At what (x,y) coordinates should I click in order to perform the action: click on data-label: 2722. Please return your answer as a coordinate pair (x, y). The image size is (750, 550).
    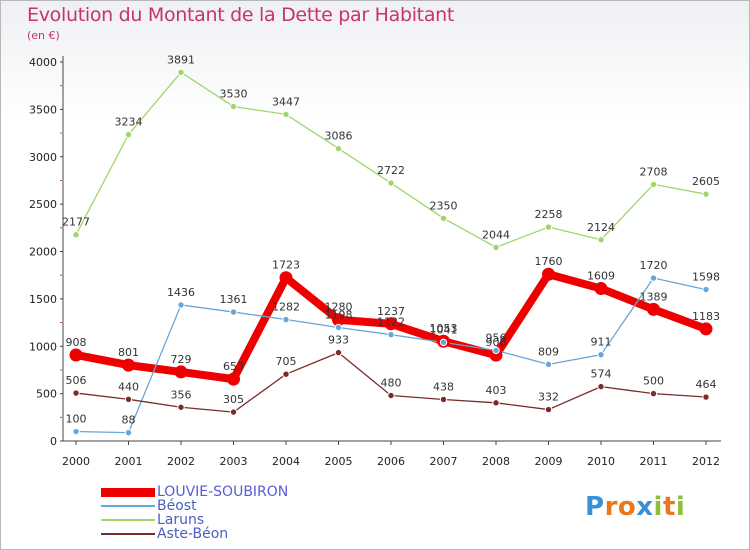
    Looking at the image, I should click on (391, 170).